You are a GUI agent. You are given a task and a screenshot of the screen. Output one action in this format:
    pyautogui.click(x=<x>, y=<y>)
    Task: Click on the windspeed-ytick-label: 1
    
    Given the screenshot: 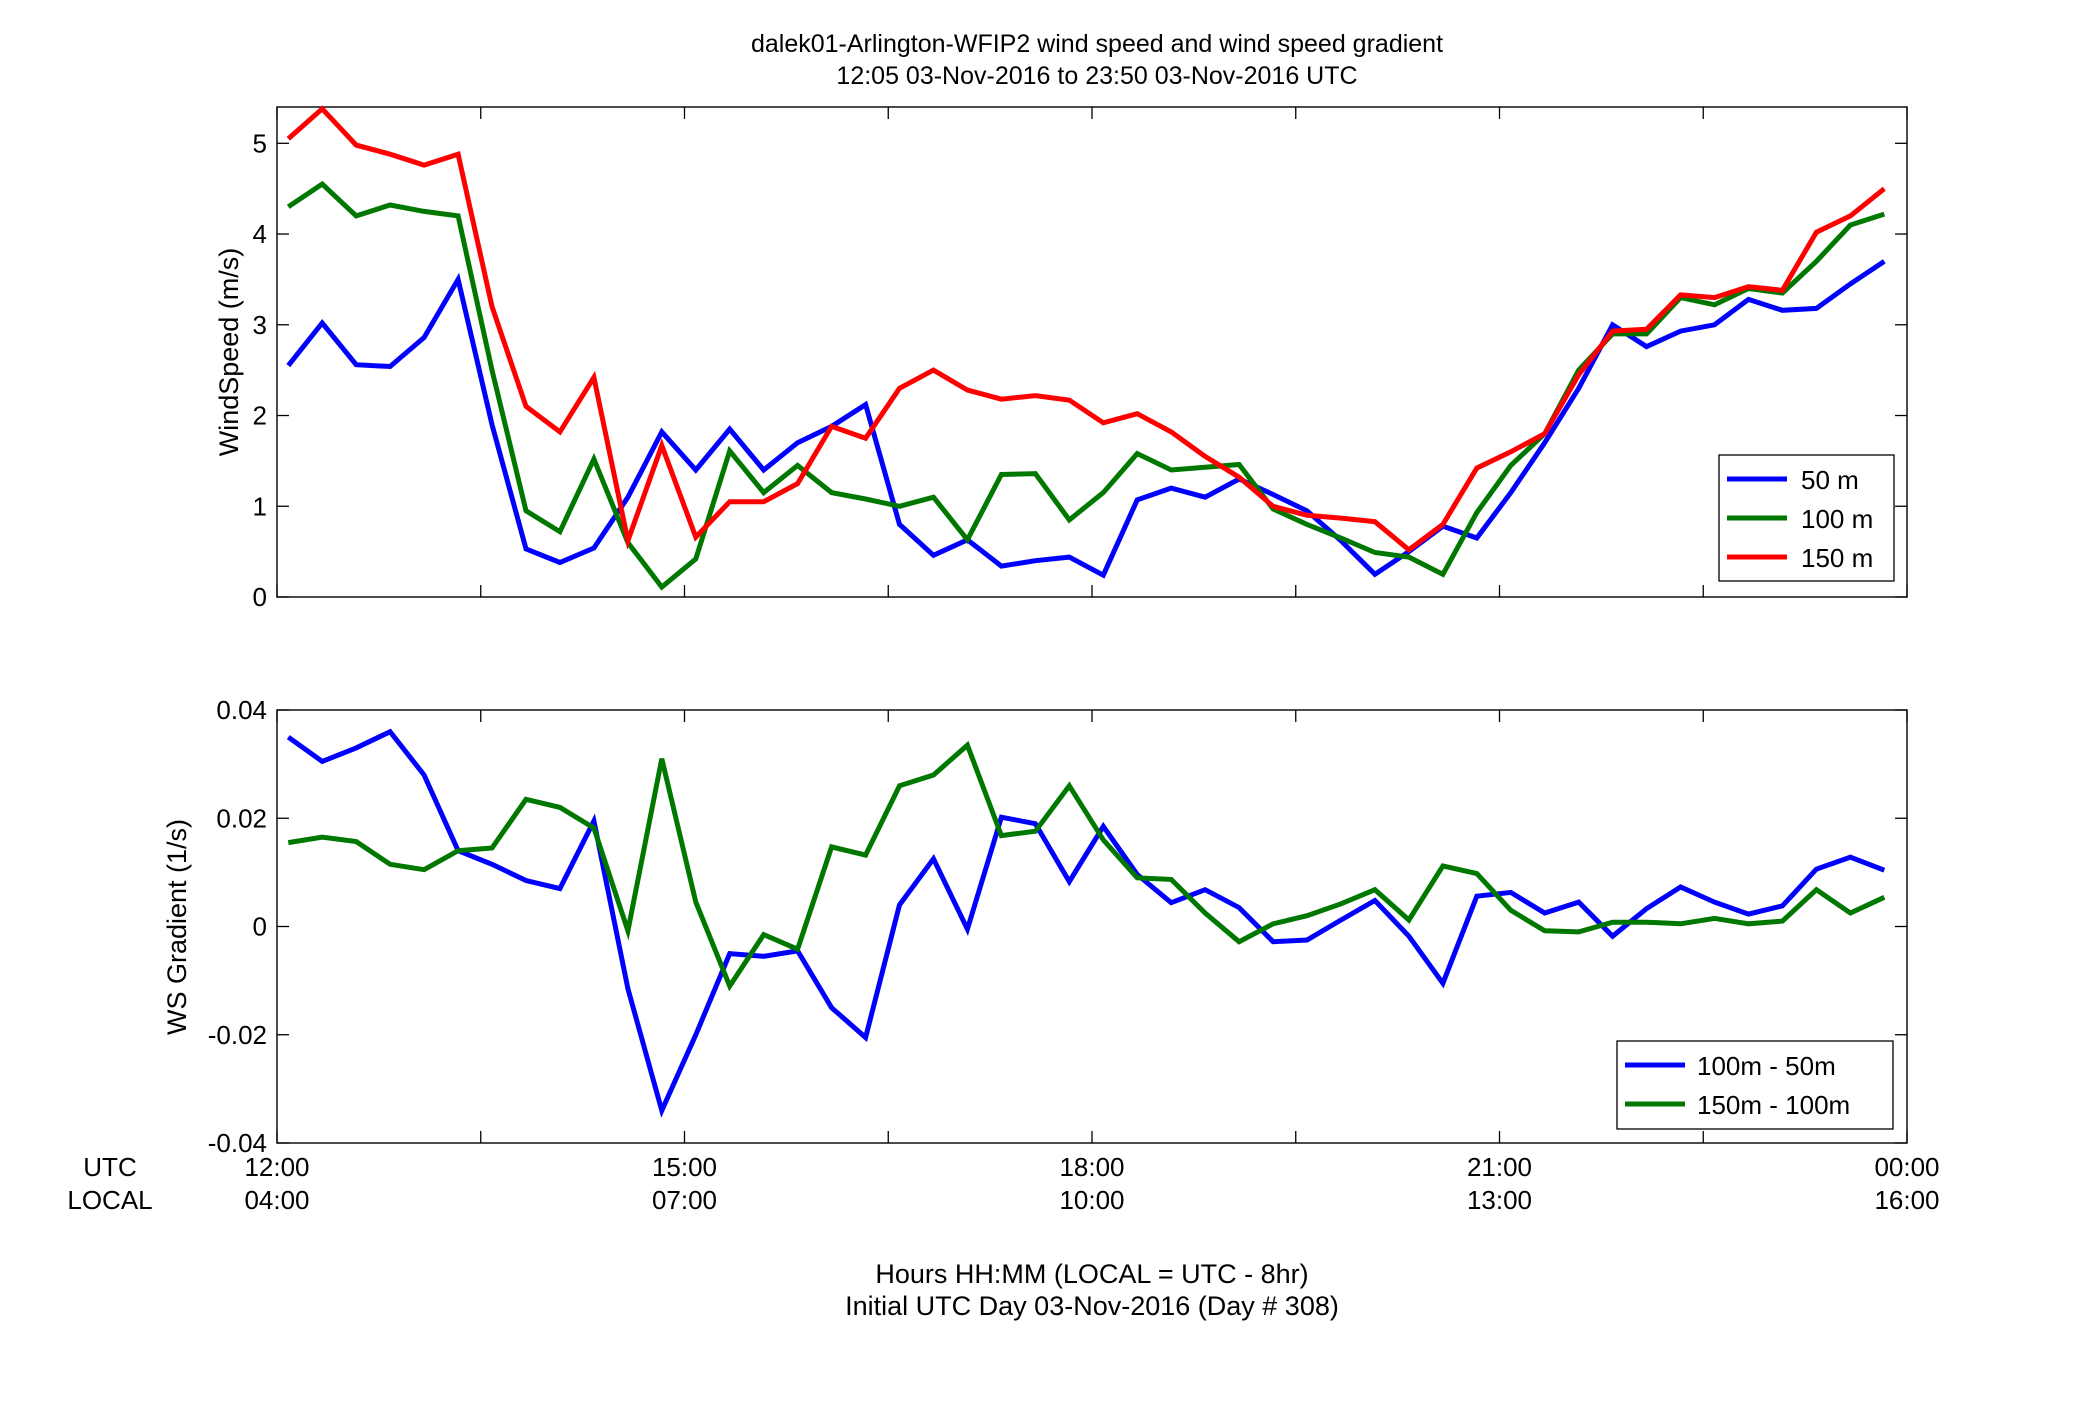 What is the action you would take?
    pyautogui.click(x=260, y=506)
    